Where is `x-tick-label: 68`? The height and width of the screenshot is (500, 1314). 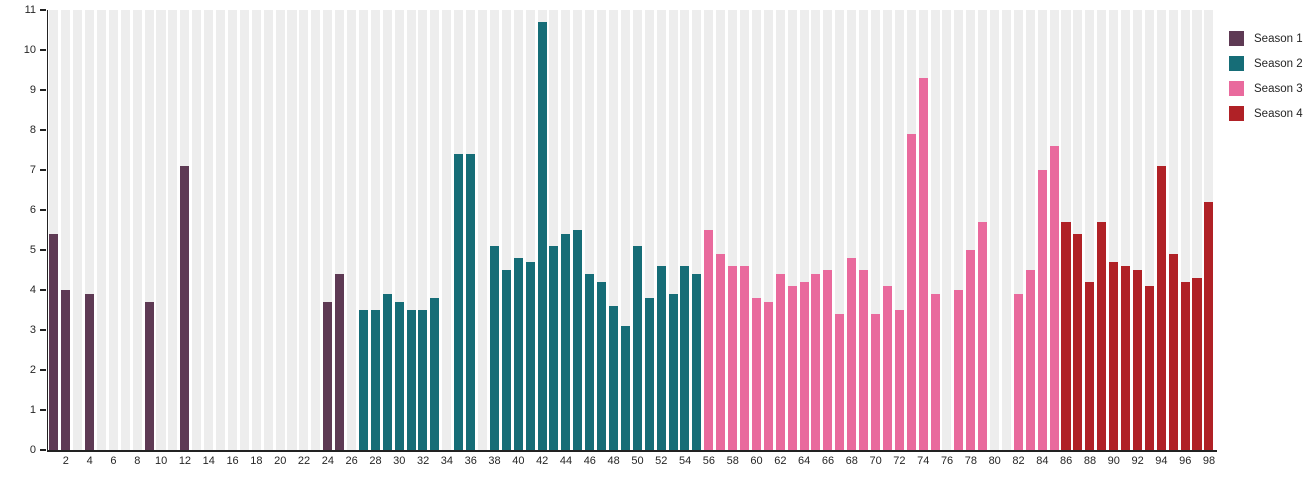
x-tick-label: 68 is located at coordinates (851, 461).